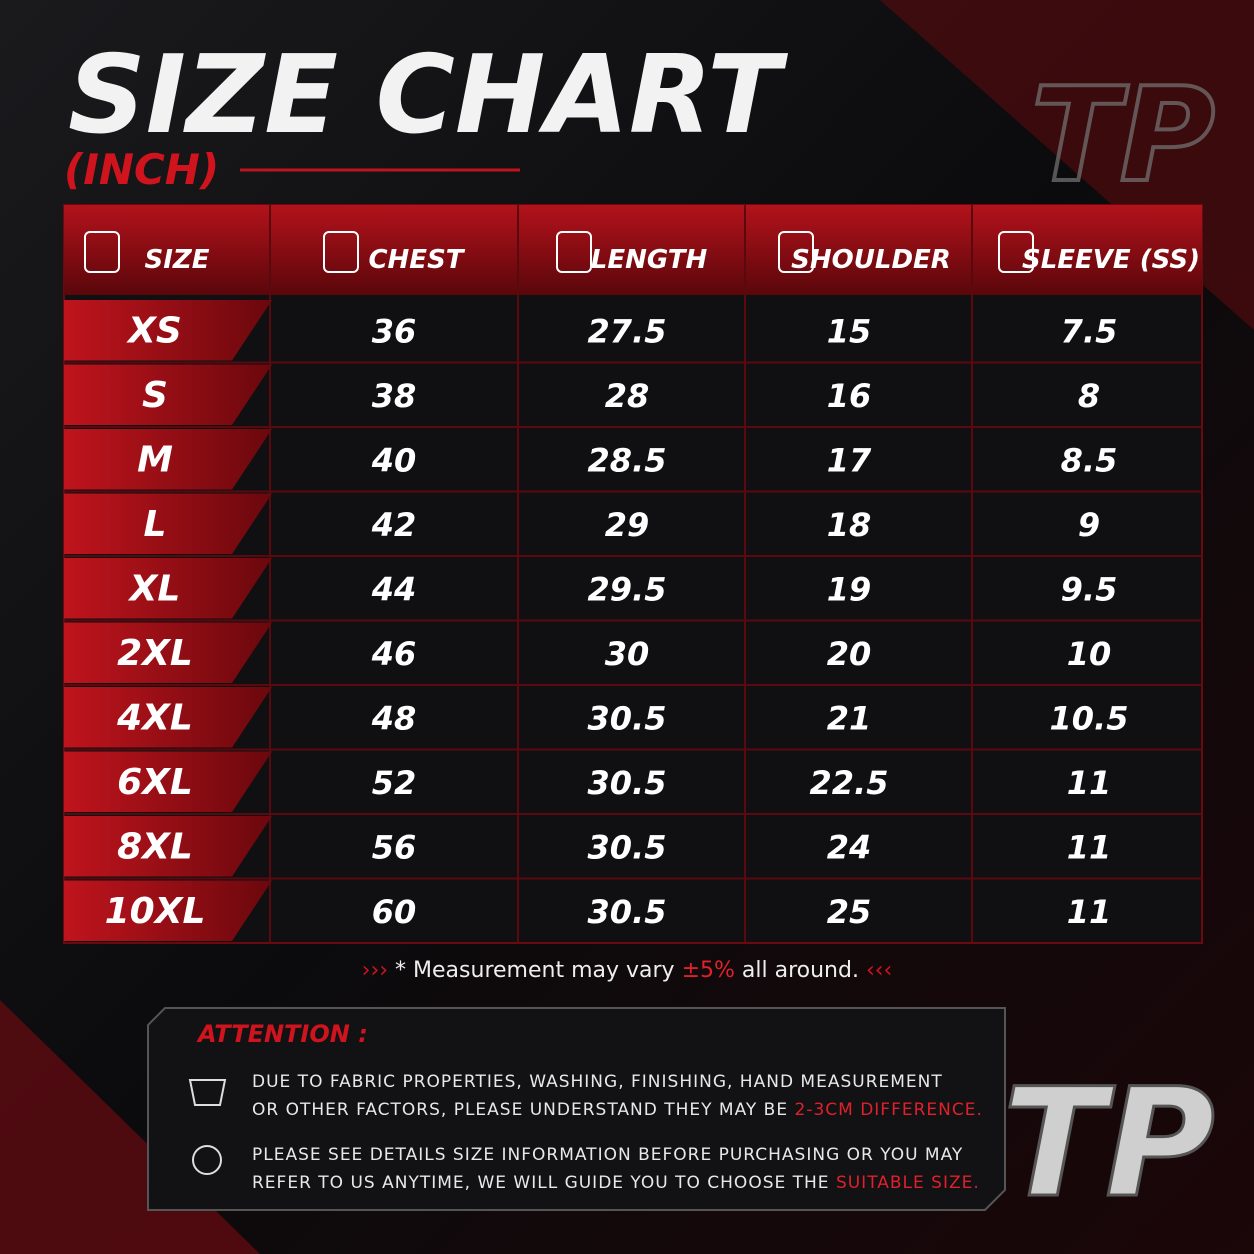 Image resolution: width=1254 pixels, height=1254 pixels. What do you see at coordinates (155, 459) in the screenshot?
I see `size-label: M` at bounding box center [155, 459].